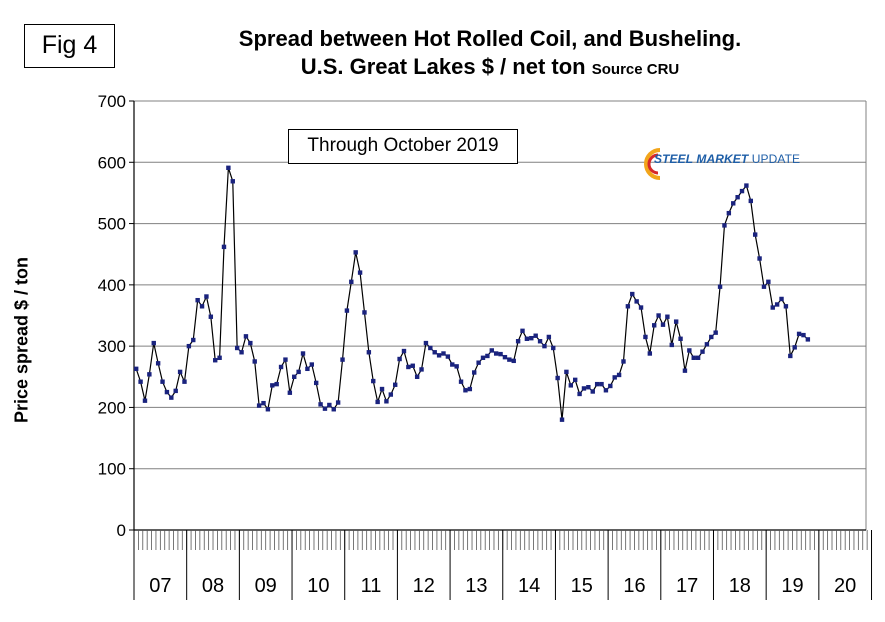 The image size is (885, 622). I want to click on annotation-box: Through October 2019, so click(403, 146).